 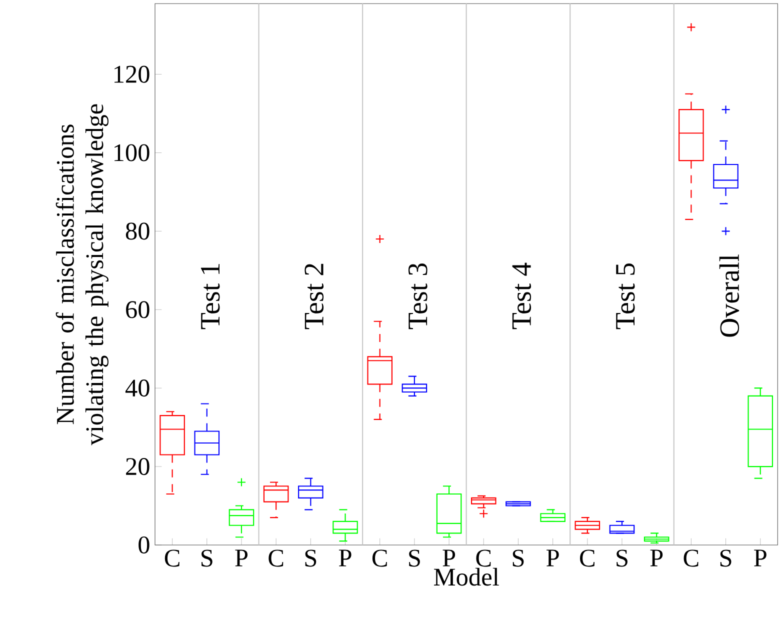 I want to click on annotation: Test 1, so click(x=210, y=297).